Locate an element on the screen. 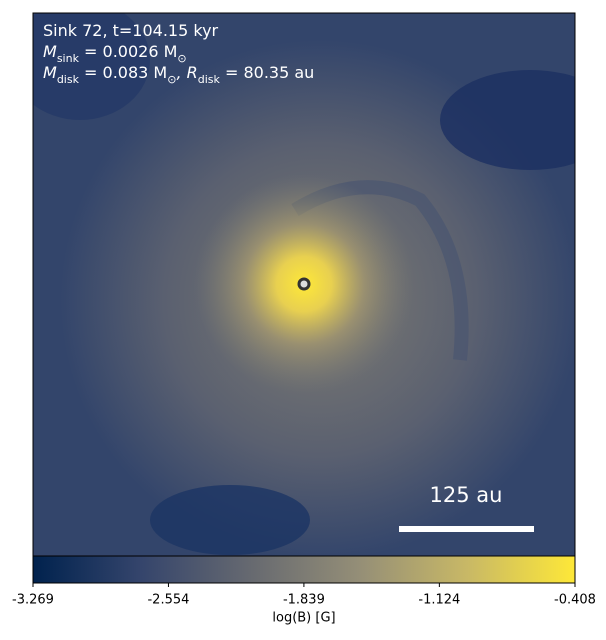  colorbar-tick-label: -3.269 is located at coordinates (33, 600).